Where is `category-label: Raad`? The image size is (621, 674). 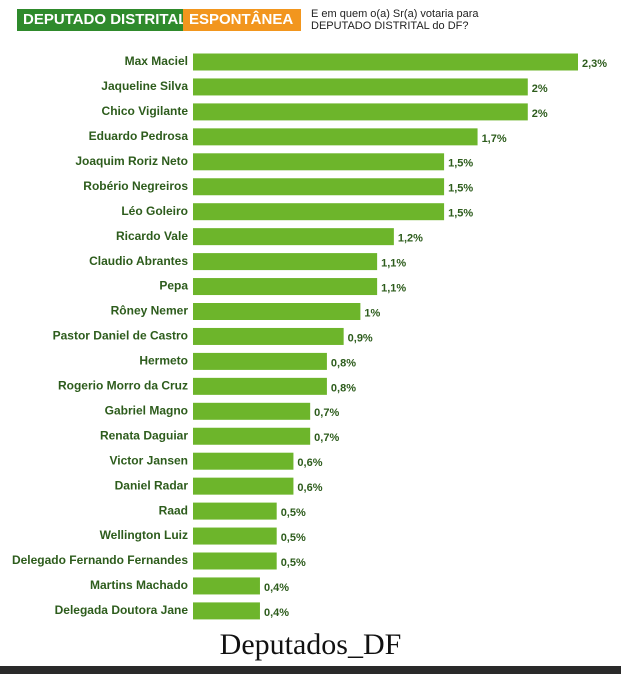
category-label: Raad is located at coordinates (173, 510).